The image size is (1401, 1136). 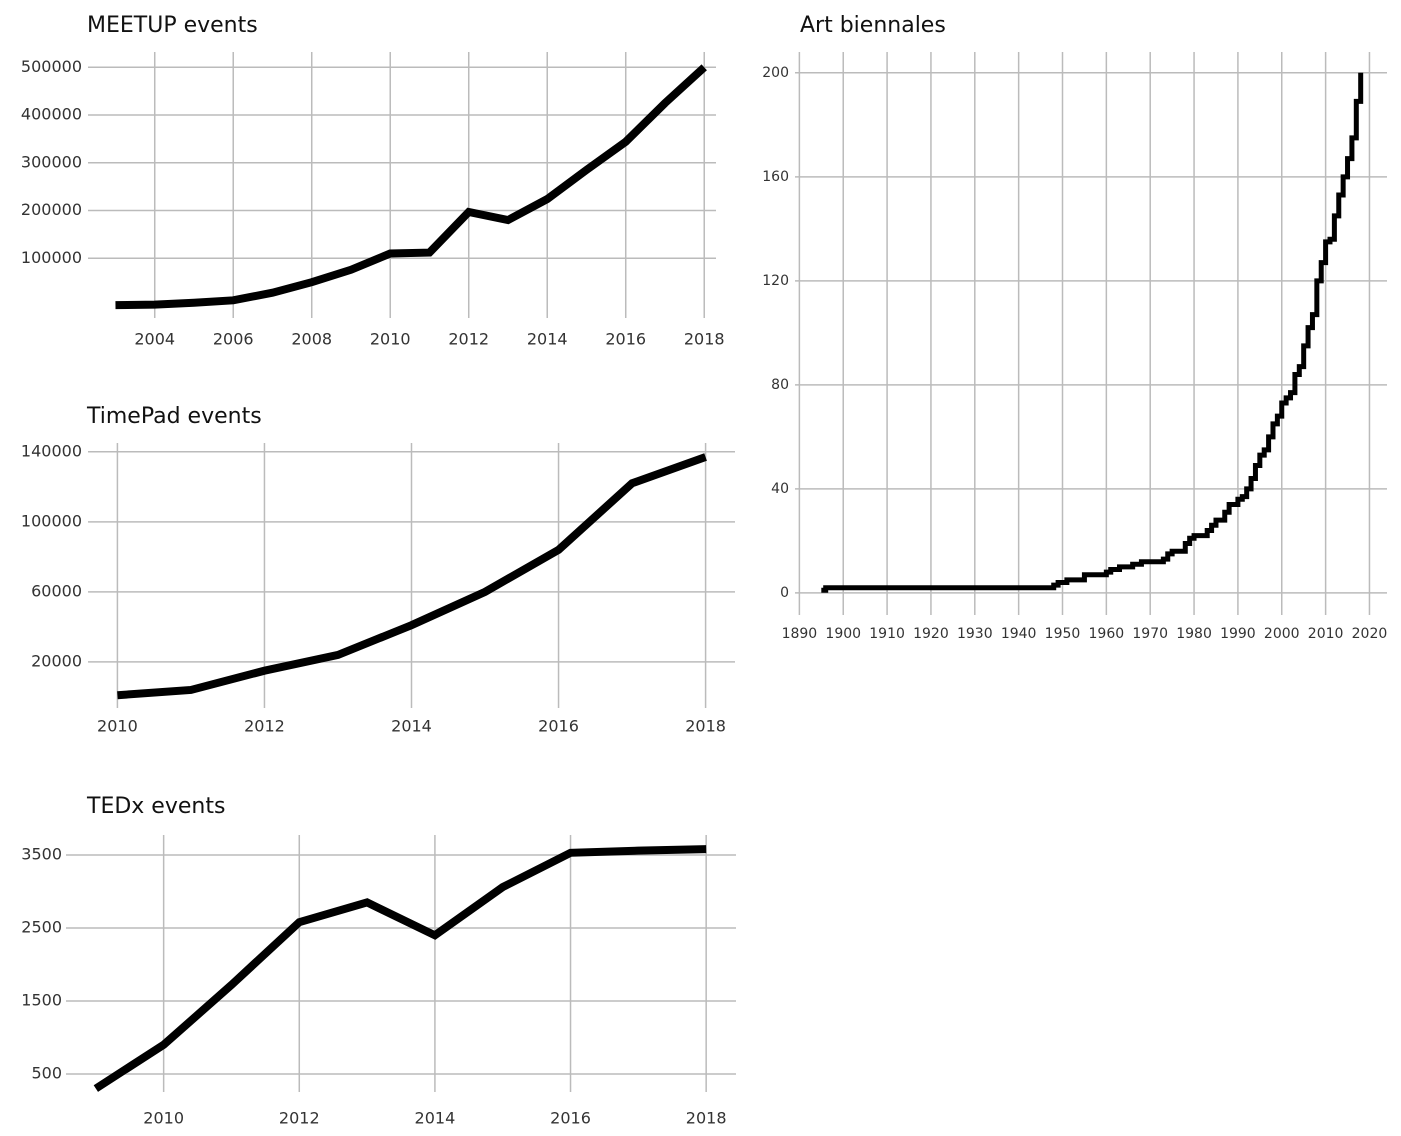 I want to click on x-tick-label: 1960, so click(x=1107, y=634).